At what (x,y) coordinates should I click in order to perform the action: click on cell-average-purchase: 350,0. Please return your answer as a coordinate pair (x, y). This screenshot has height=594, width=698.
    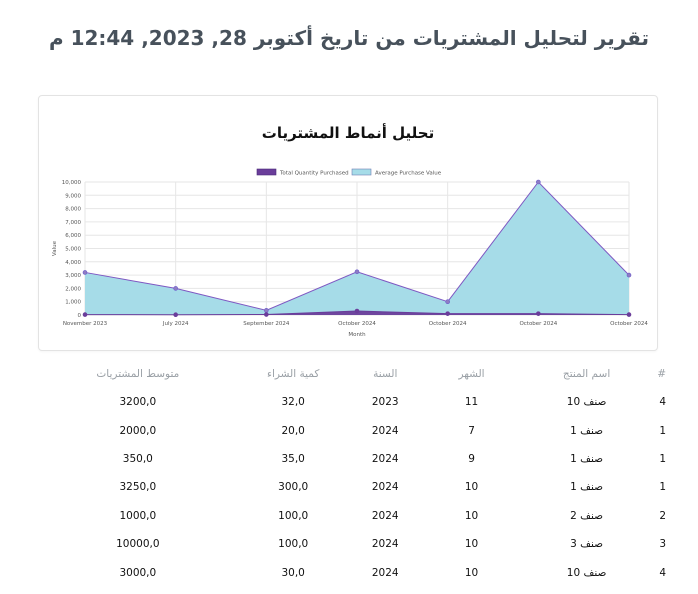
    Looking at the image, I should click on (137, 458).